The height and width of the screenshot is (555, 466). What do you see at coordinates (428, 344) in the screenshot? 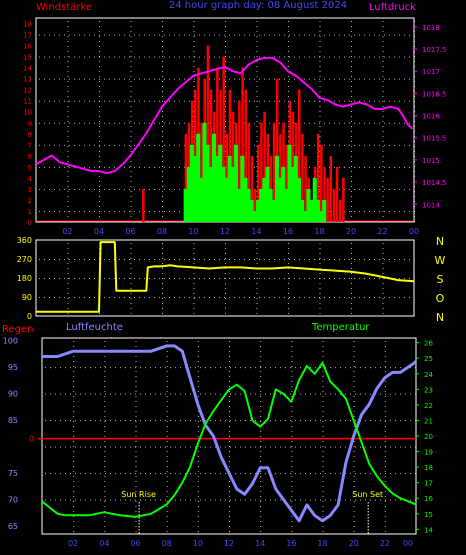
I see `temperature-tick-label: 26` at bounding box center [428, 344].